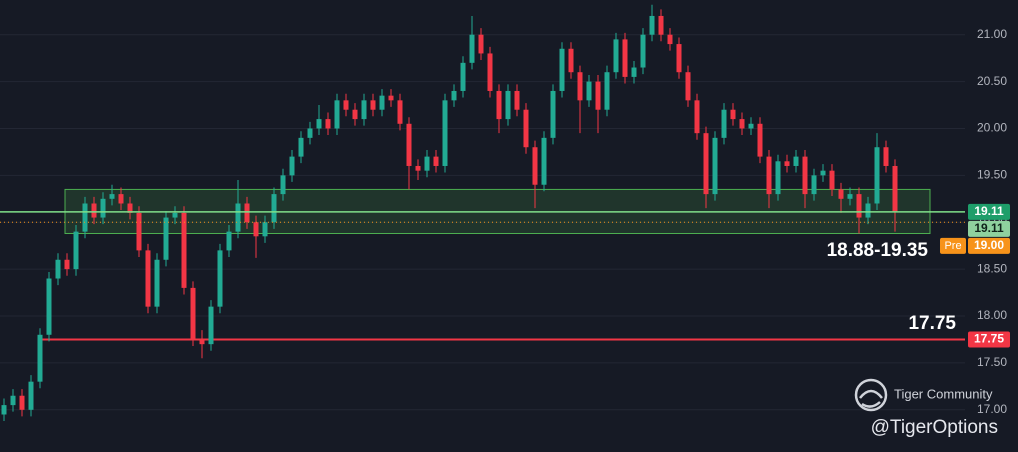  Describe the element at coordinates (932, 323) in the screenshot. I see `support-annotation: 17.75` at that location.